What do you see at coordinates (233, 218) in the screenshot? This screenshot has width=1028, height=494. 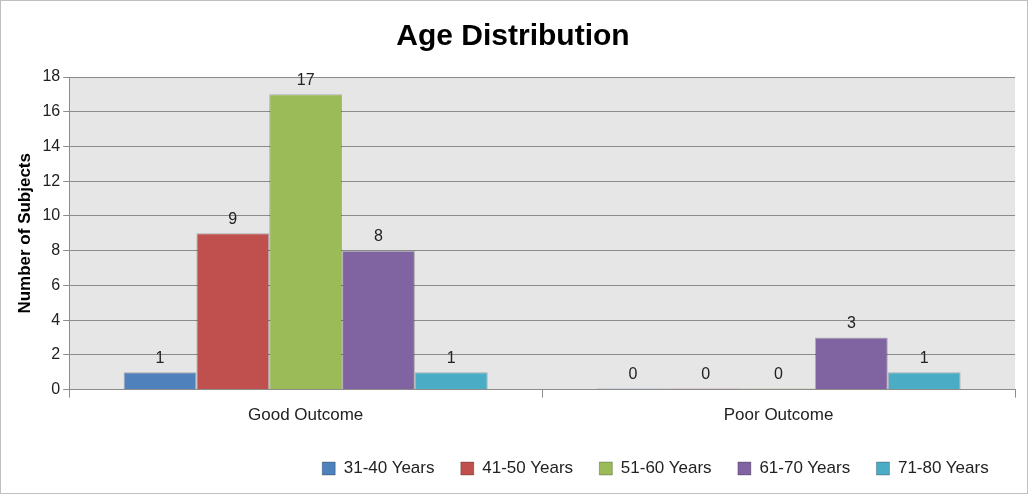 I see `data-label: 9` at bounding box center [233, 218].